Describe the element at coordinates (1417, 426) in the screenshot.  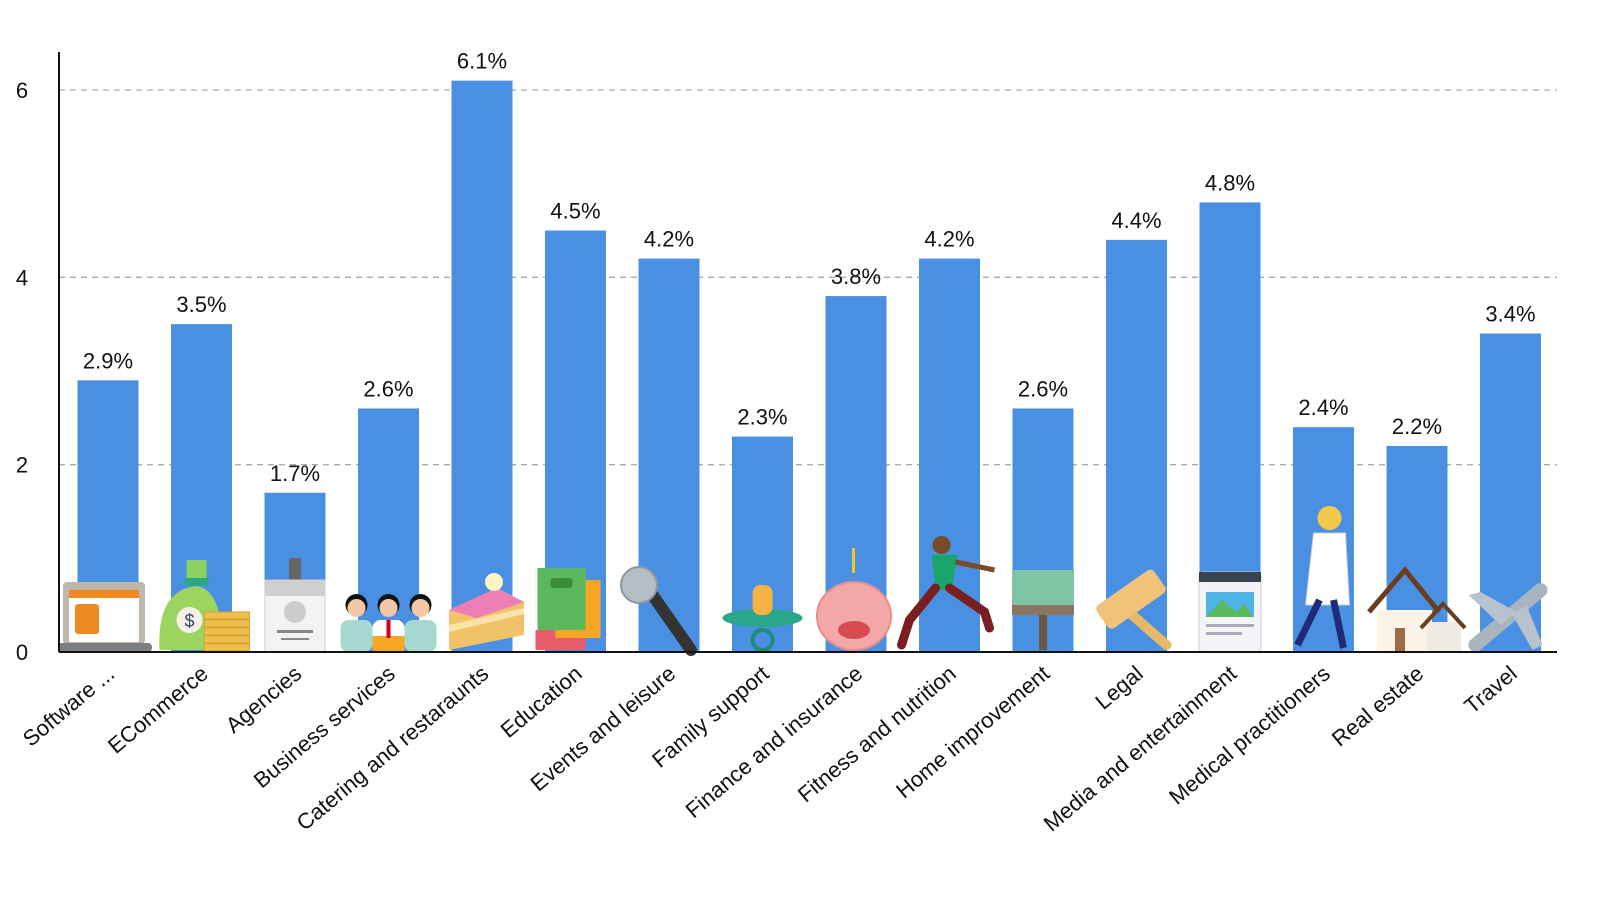
I see `data-label: 2.2%` at that location.